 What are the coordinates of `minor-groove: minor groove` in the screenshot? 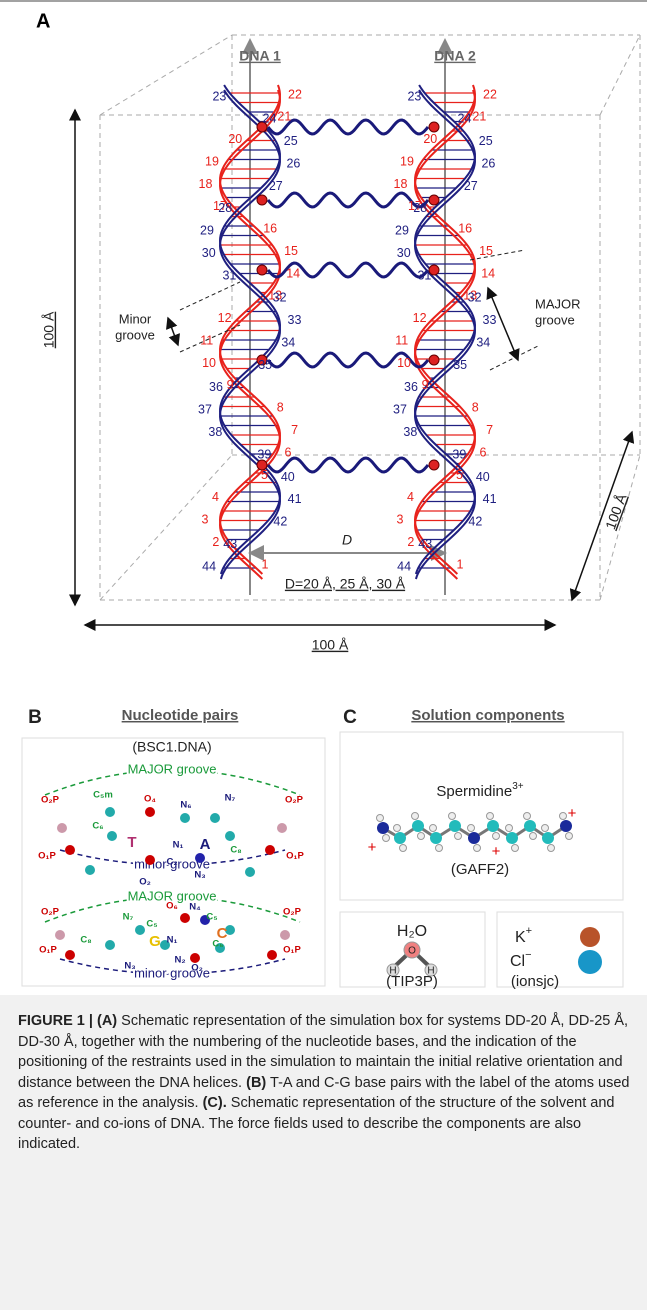 It's located at (172, 972).